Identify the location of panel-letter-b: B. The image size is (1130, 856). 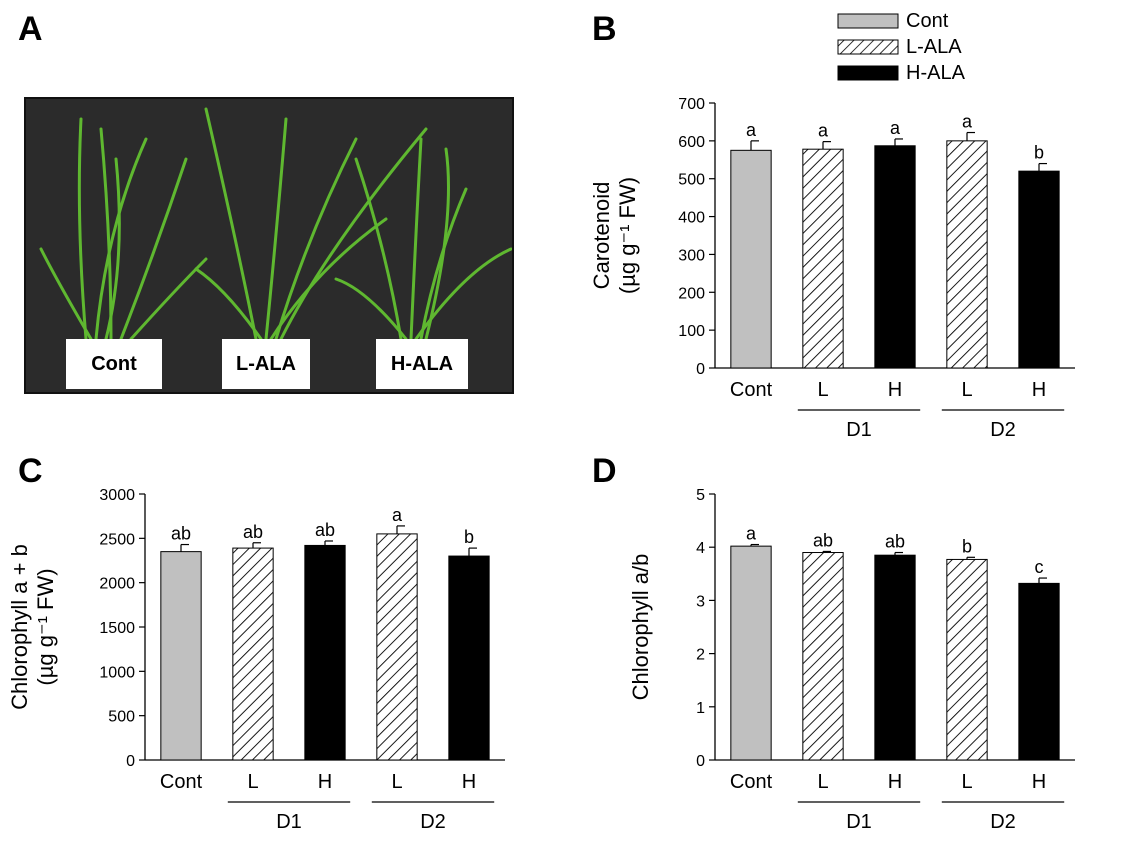
(604, 29).